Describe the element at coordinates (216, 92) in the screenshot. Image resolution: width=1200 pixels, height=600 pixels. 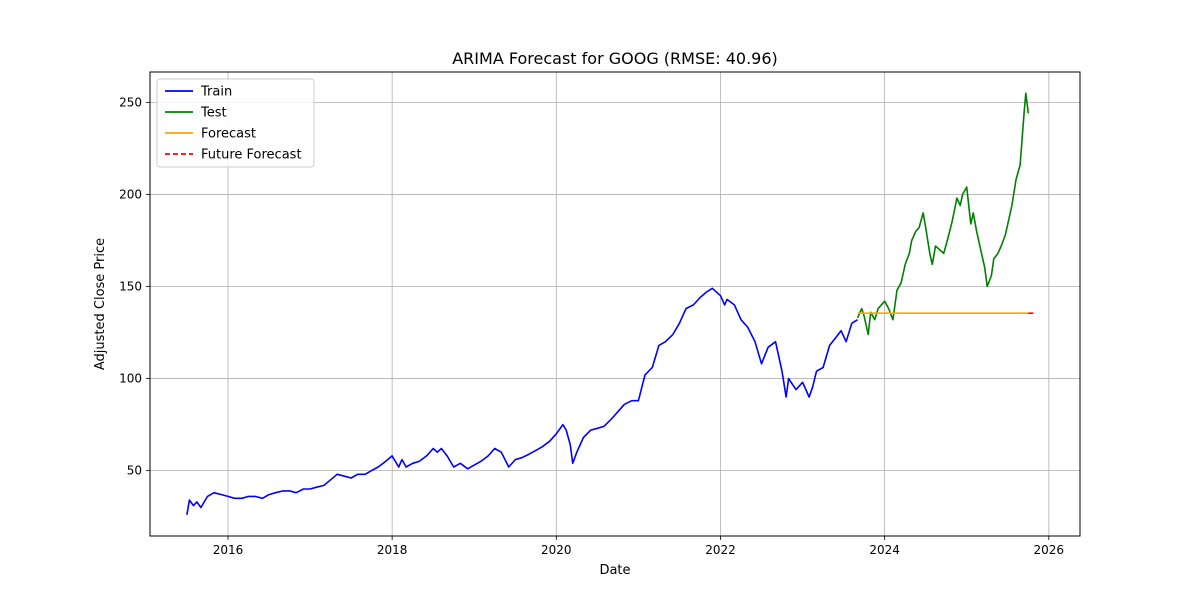
I see `legend-label: Train` at that location.